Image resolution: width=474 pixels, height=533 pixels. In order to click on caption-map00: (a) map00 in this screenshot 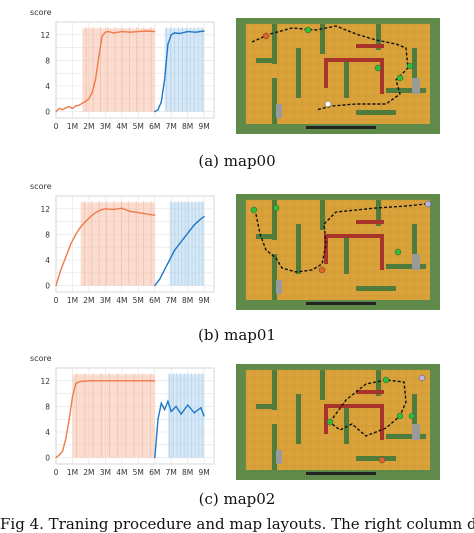, I will do `click(237, 161)`.